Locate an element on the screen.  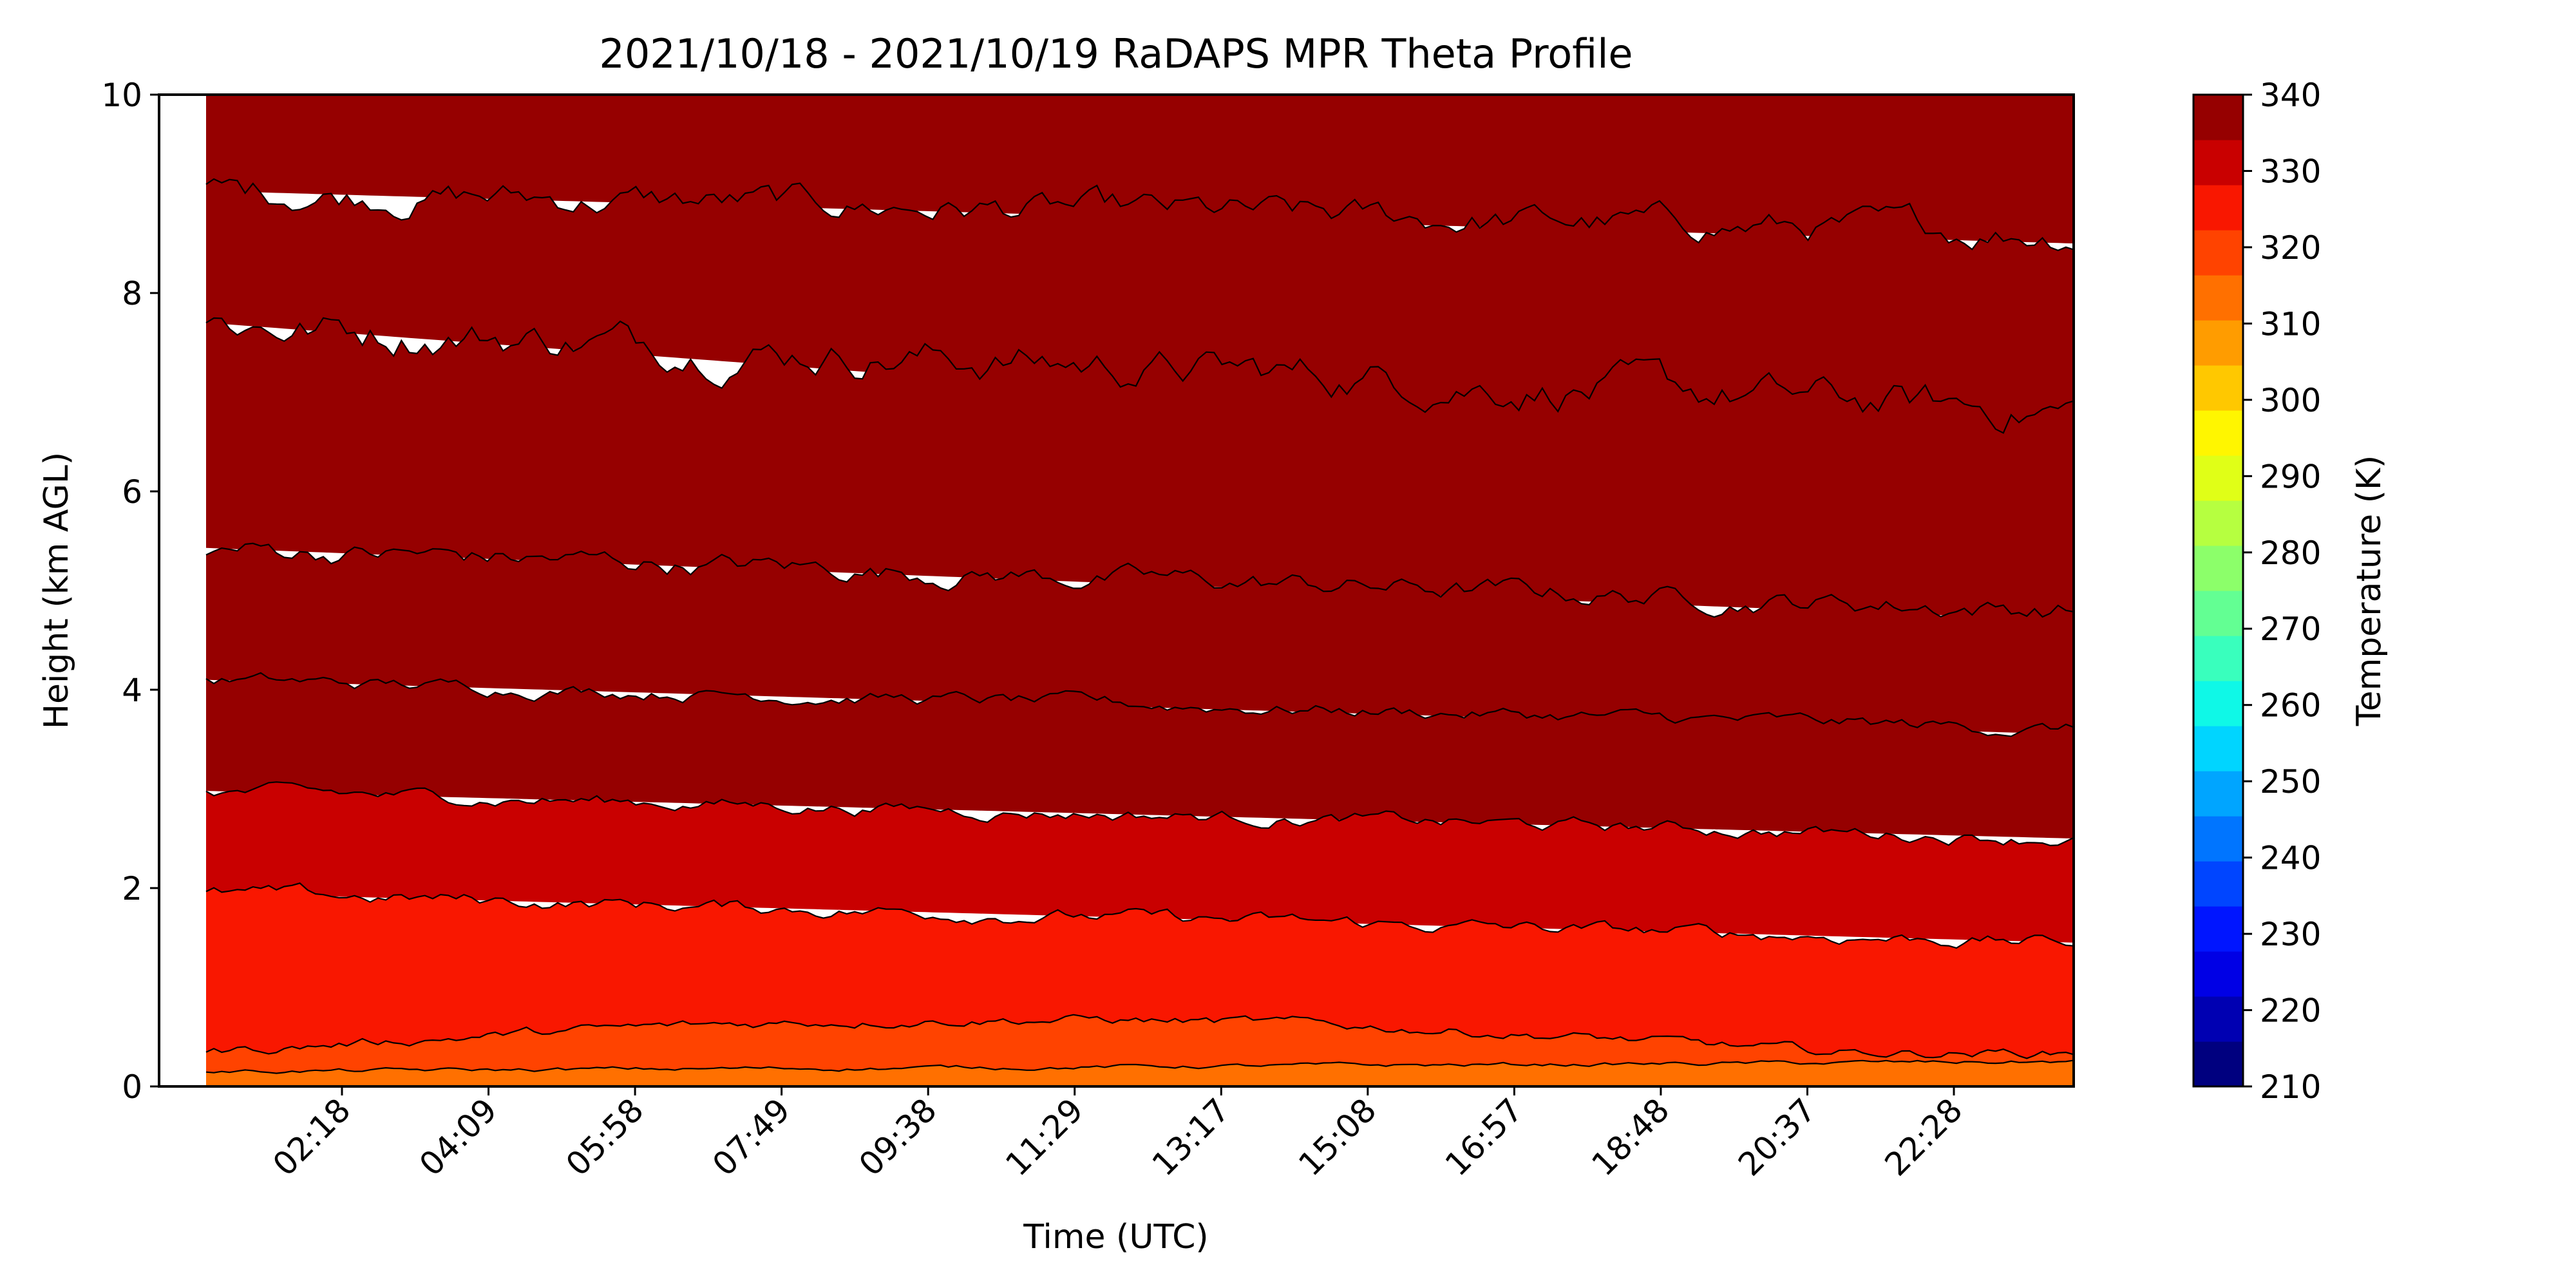
y-axis: 0 2 4 6 8 10 is located at coordinates (130, 591).